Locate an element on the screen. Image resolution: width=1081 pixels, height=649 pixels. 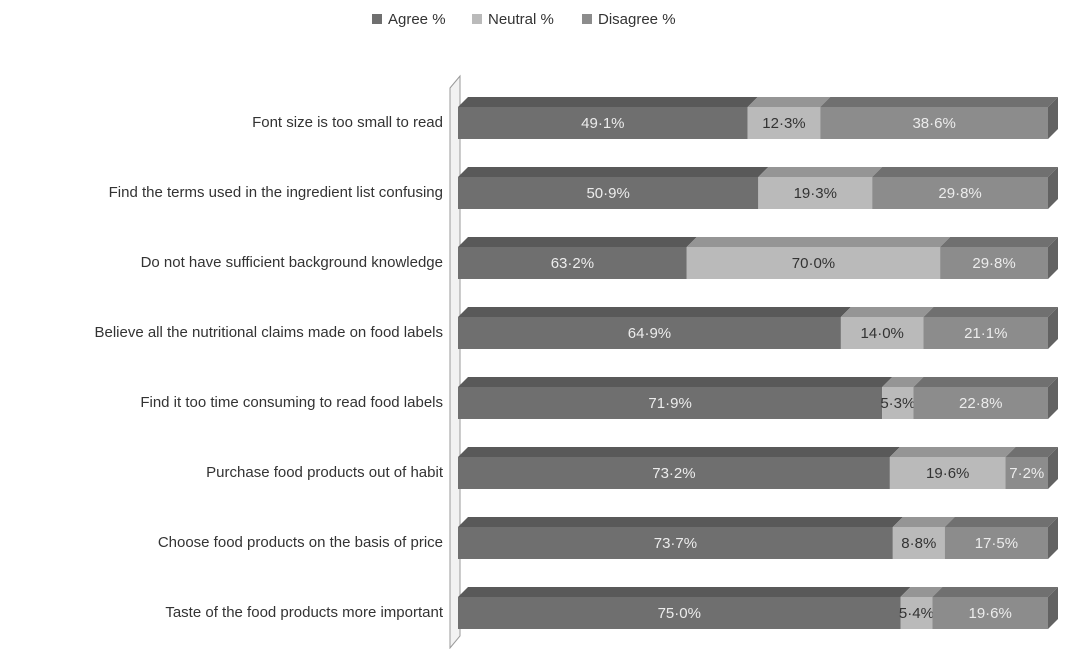
value-label: 70·0% is located at coordinates (813, 263).